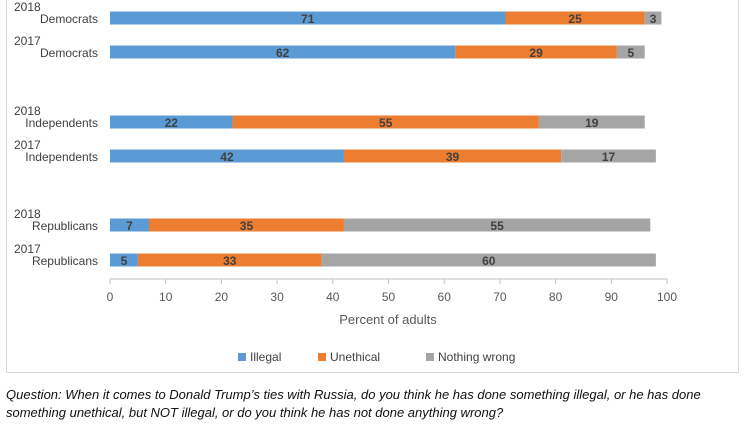 The image size is (747, 426). What do you see at coordinates (430, 357) in the screenshot?
I see `legend-swatch-nothing-wrong` at bounding box center [430, 357].